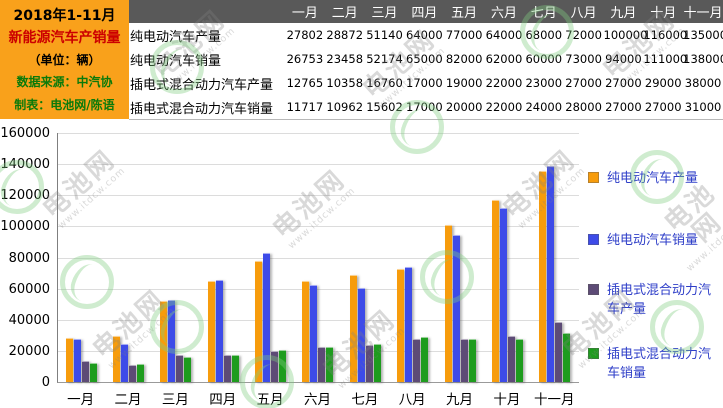 The width and height of the screenshot is (723, 408). I want to click on value-cell: 23458, so click(344, 59).